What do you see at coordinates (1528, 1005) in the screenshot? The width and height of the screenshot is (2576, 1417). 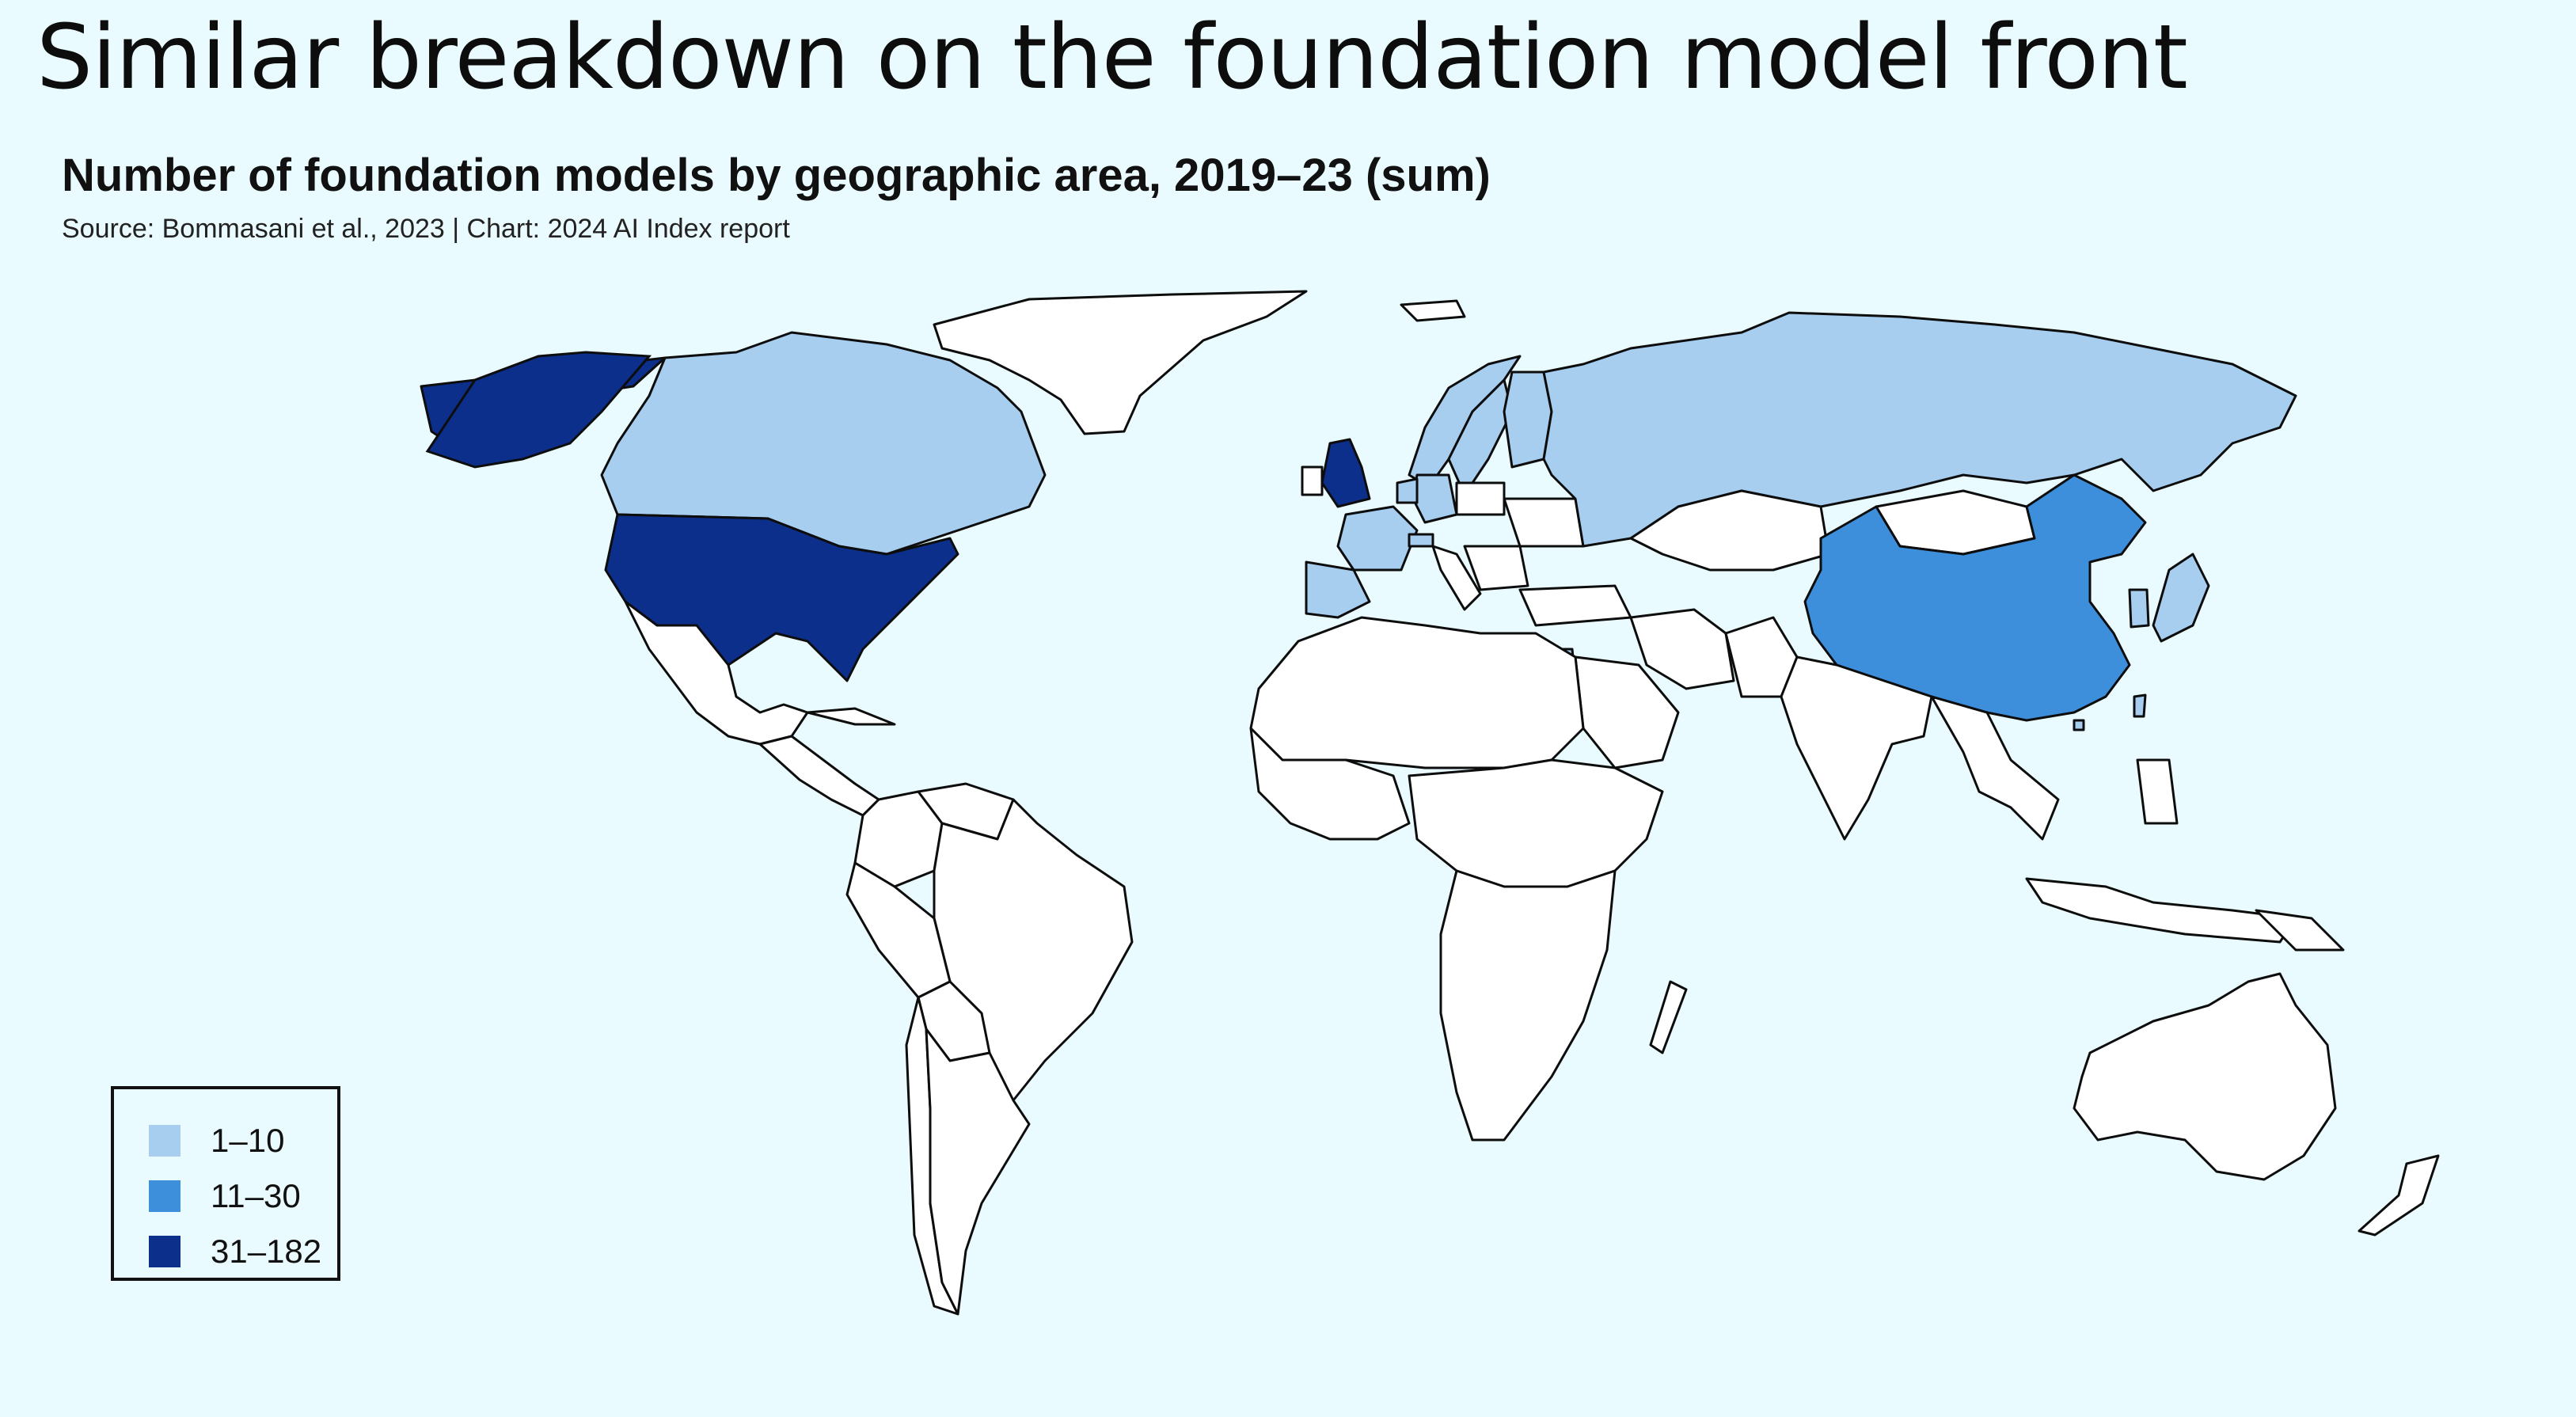 I see `region-africa-south` at bounding box center [1528, 1005].